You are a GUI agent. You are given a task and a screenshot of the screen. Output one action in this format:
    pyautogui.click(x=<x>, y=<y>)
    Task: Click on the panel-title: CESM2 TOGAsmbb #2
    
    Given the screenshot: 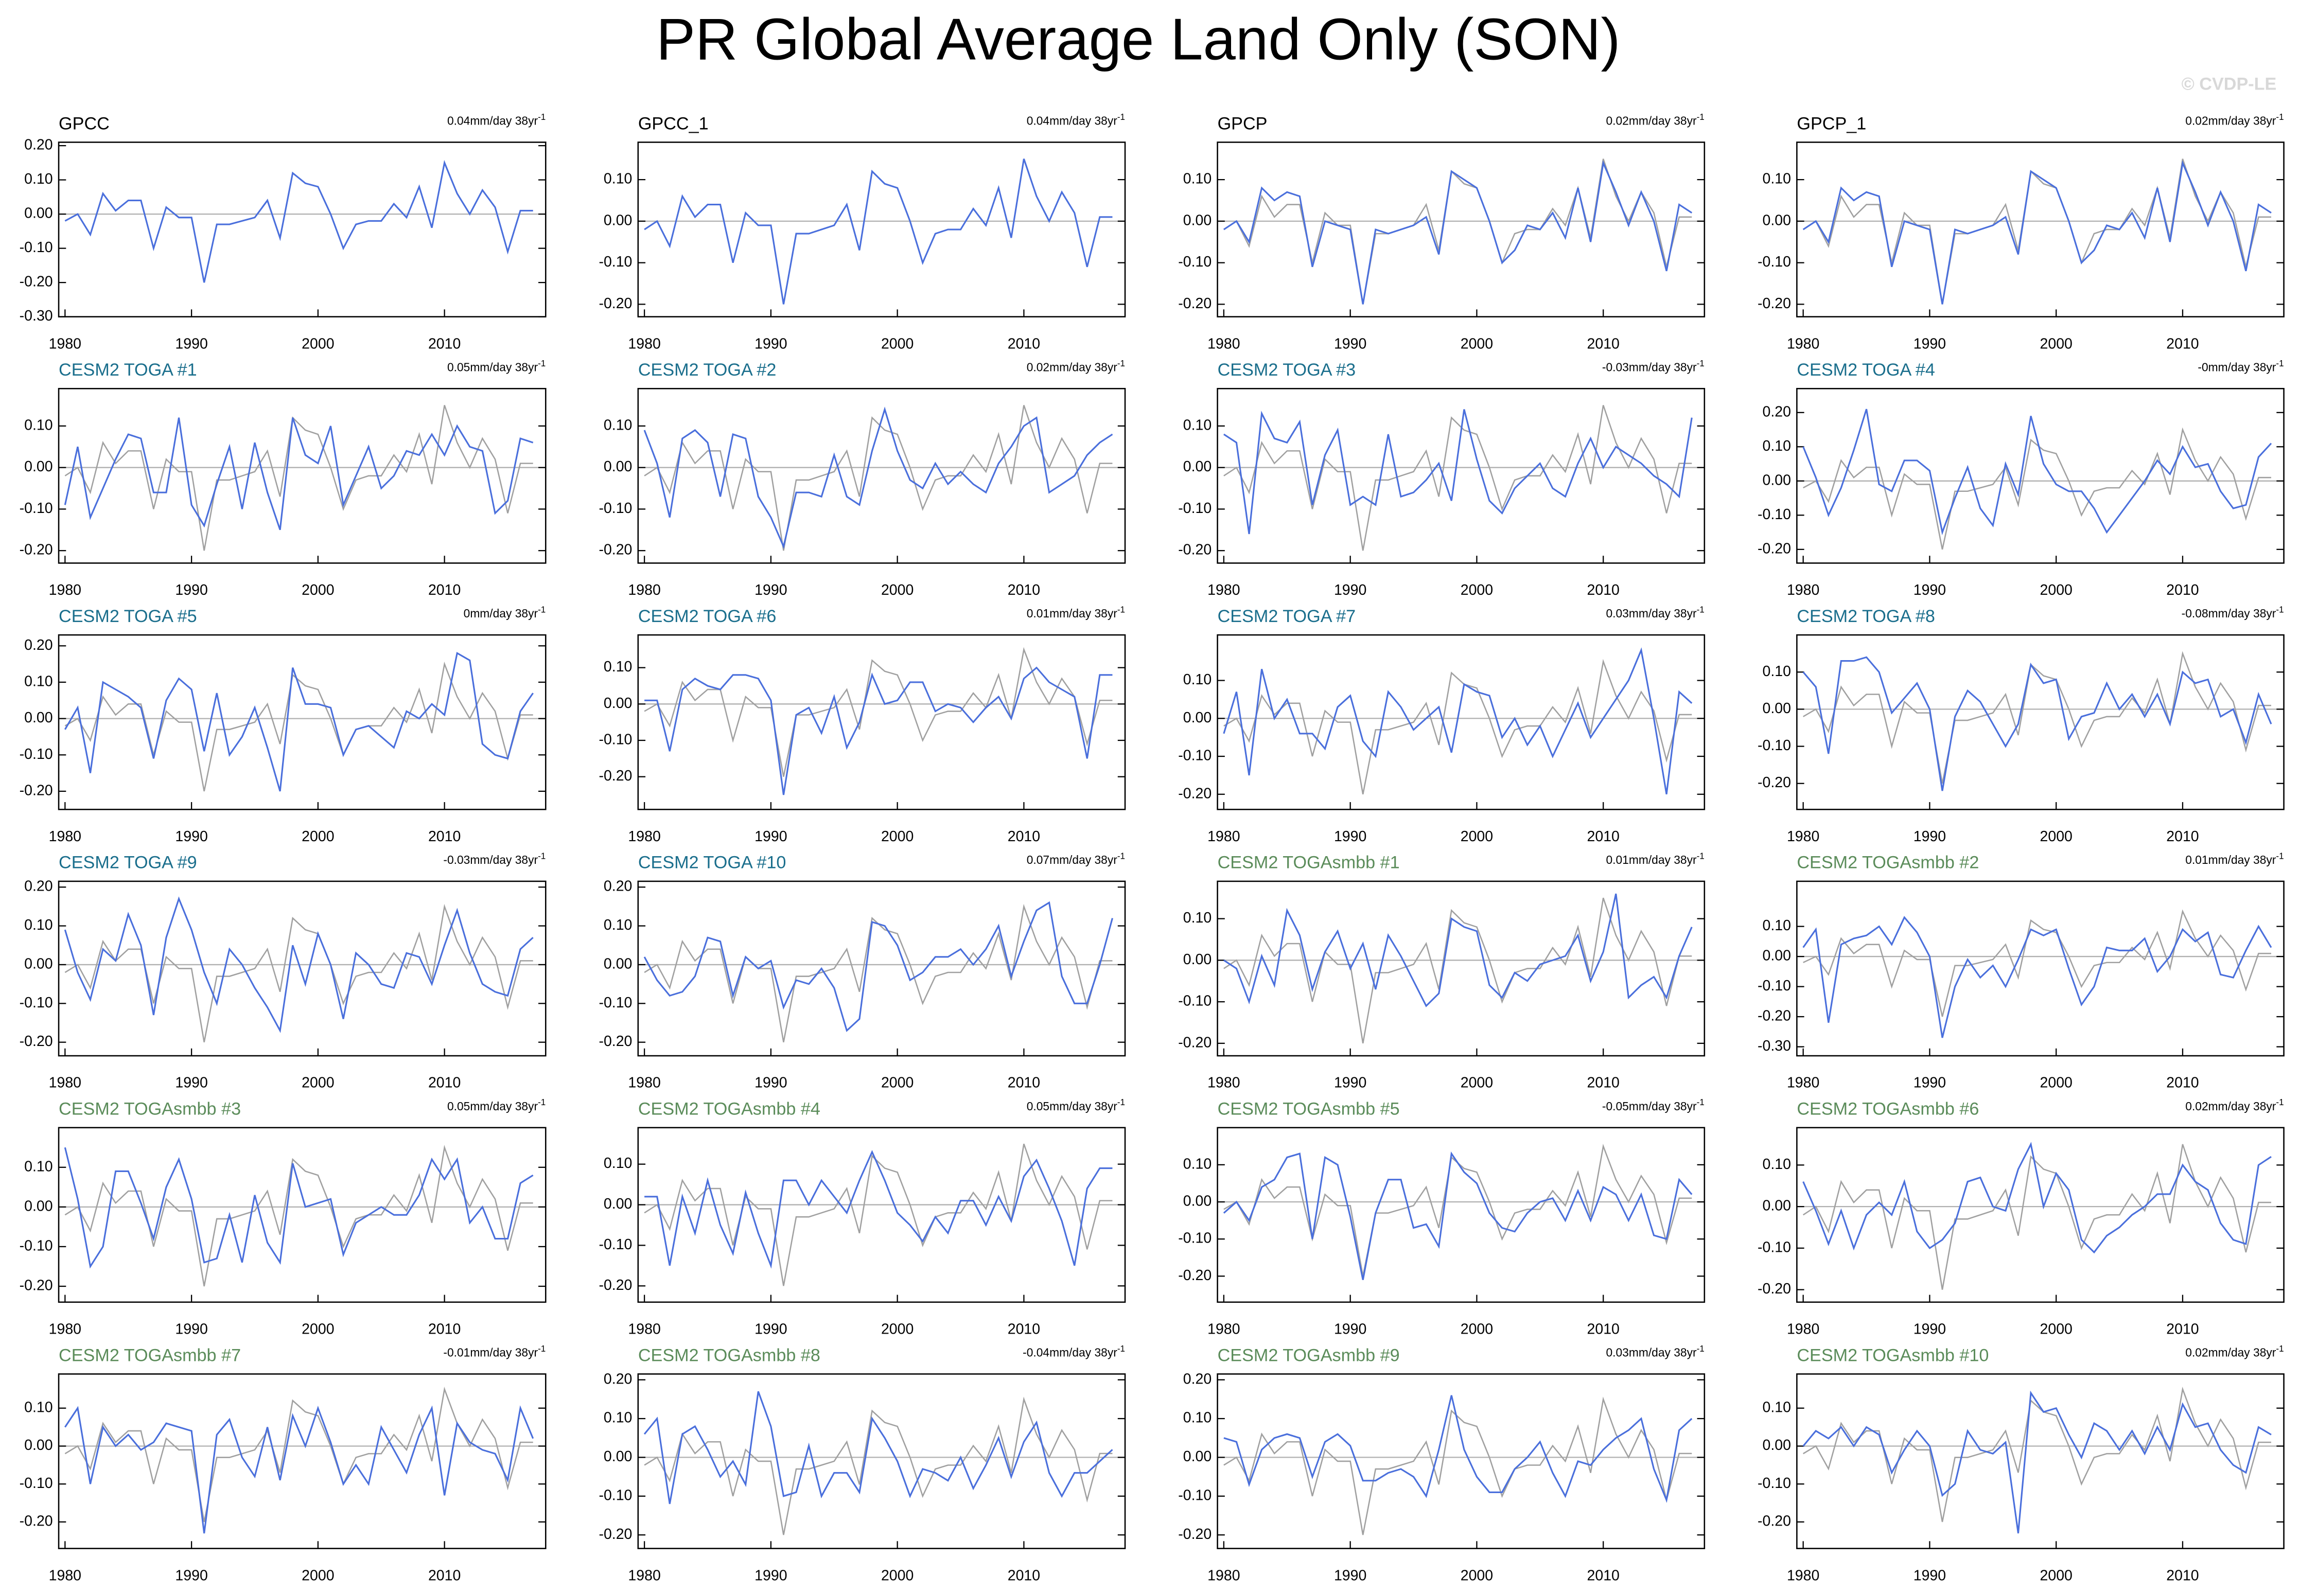 What is the action you would take?
    pyautogui.click(x=1888, y=863)
    